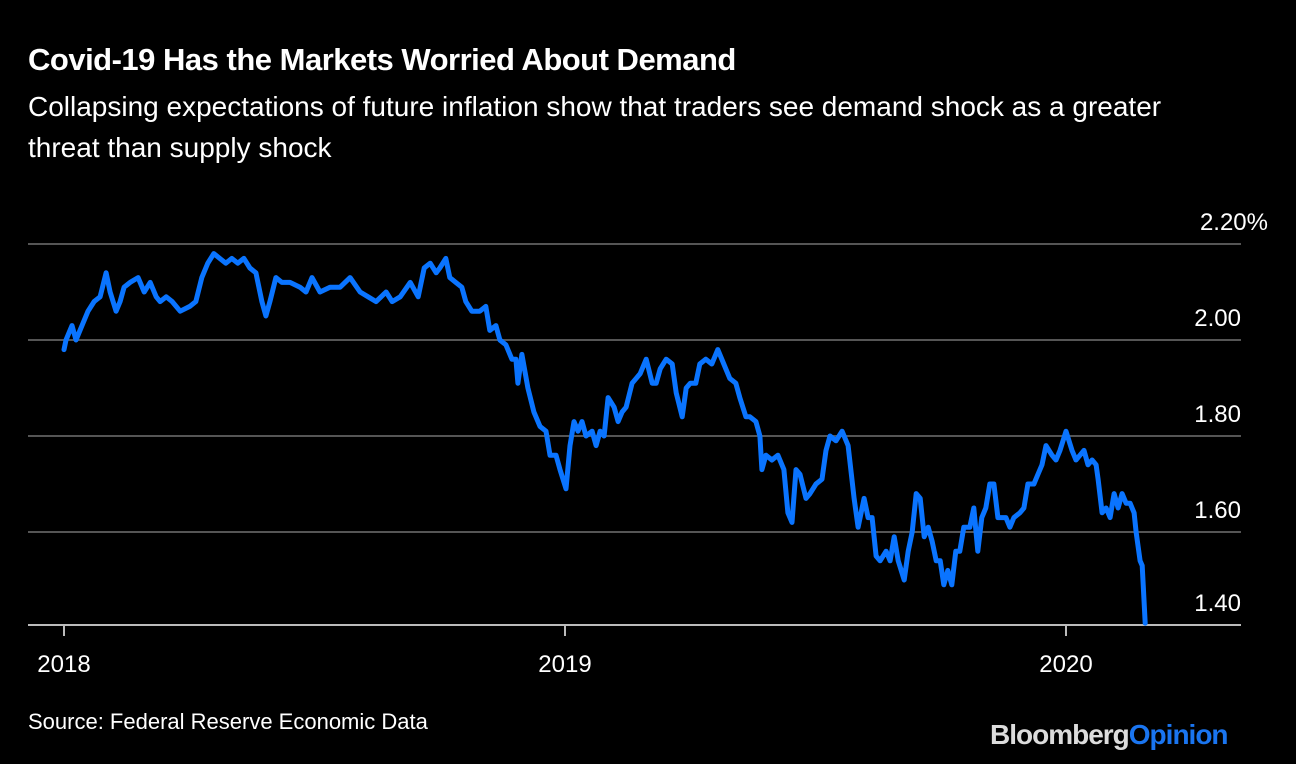  Describe the element at coordinates (1217, 510) in the screenshot. I see `y-tick-label: 1.60` at that location.